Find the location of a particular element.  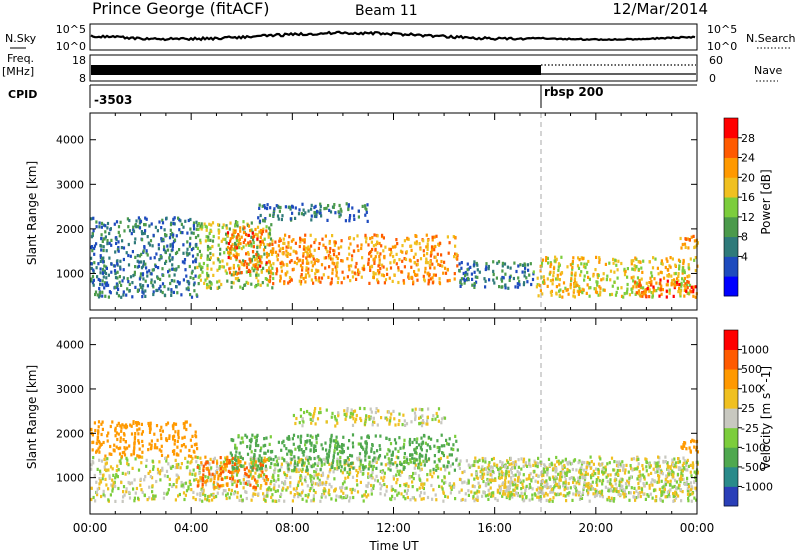

nsky-tick-low: 10^0 is located at coordinates (71, 46).